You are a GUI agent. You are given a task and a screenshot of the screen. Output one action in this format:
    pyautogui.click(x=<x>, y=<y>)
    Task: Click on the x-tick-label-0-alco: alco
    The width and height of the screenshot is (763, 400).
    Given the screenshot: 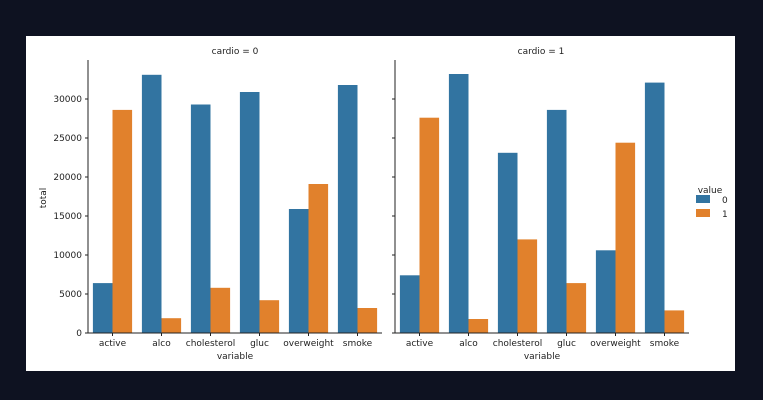 What is the action you would take?
    pyautogui.click(x=161, y=344)
    